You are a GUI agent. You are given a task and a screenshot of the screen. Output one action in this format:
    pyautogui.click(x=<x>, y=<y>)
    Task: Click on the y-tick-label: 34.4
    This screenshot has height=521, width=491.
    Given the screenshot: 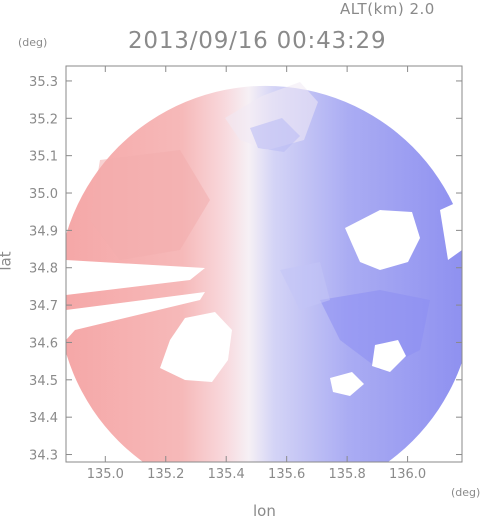 What is the action you would take?
    pyautogui.click(x=43, y=418)
    